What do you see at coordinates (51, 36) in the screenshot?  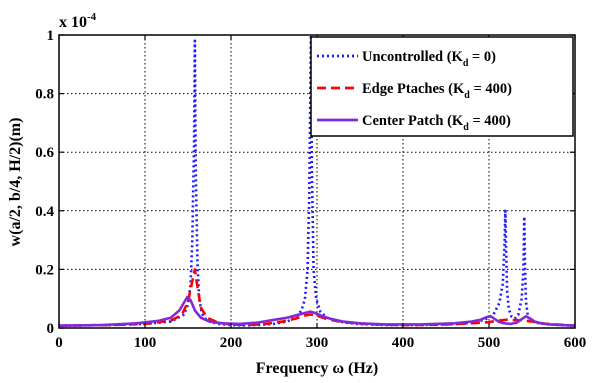 I see `y-tick-label: 1` at bounding box center [51, 36].